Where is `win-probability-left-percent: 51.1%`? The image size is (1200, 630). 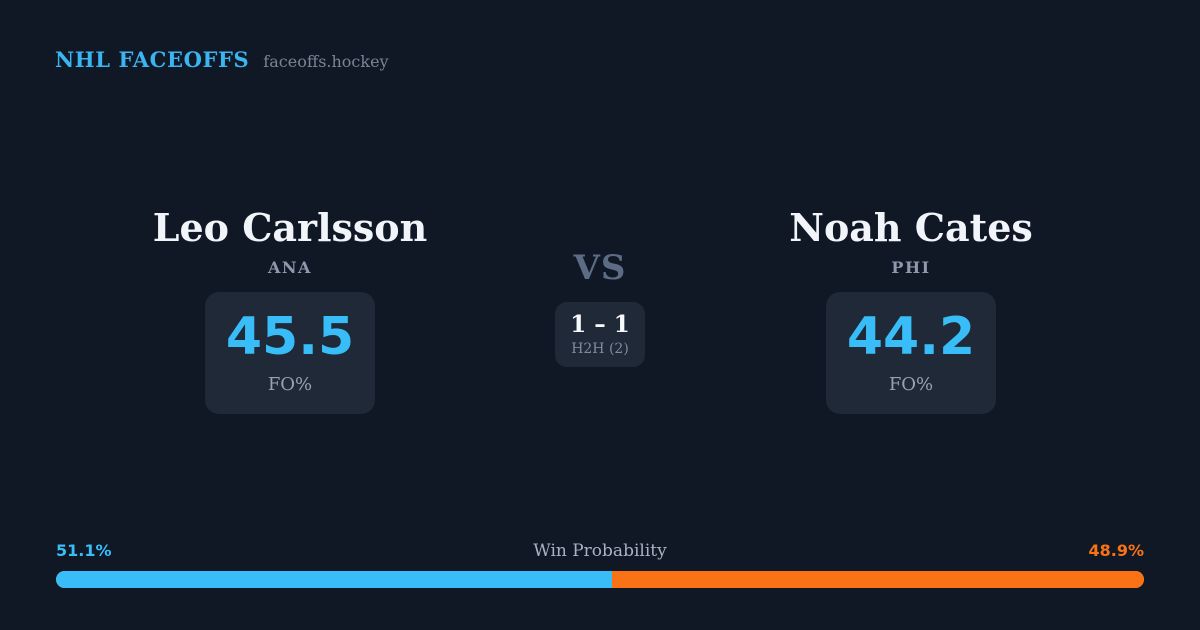 win-probability-left-percent: 51.1% is located at coordinates (84, 550).